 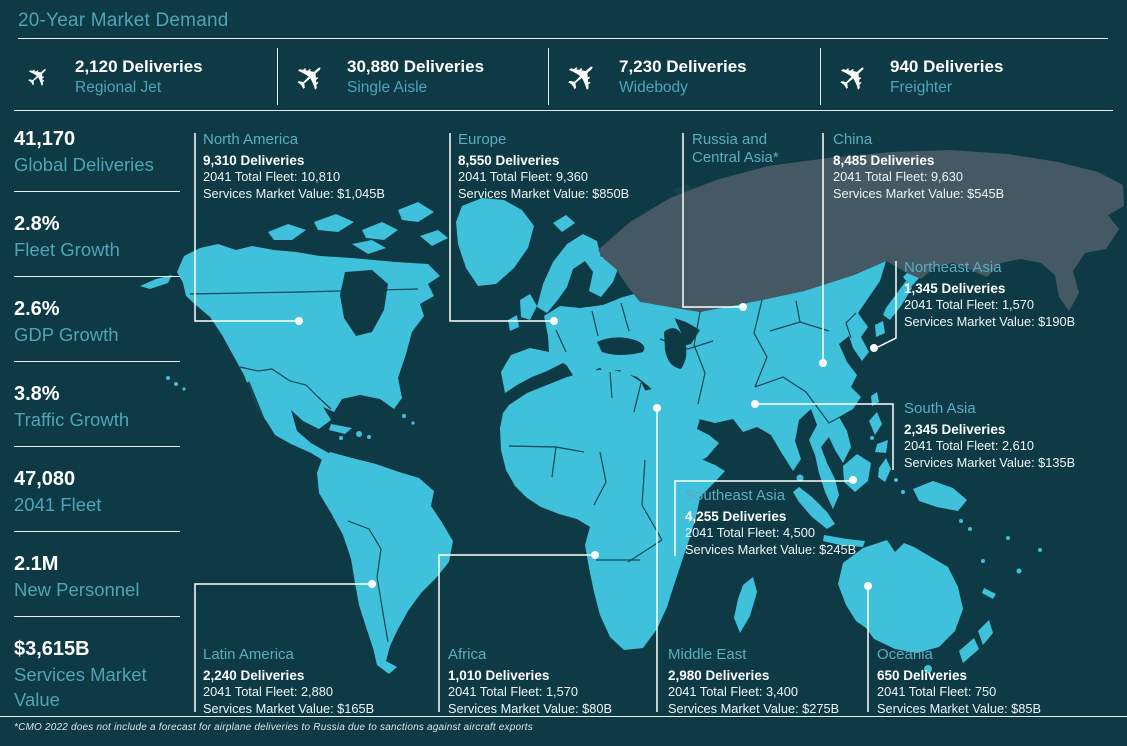 I want to click on region-name: Africa, so click(x=467, y=654).